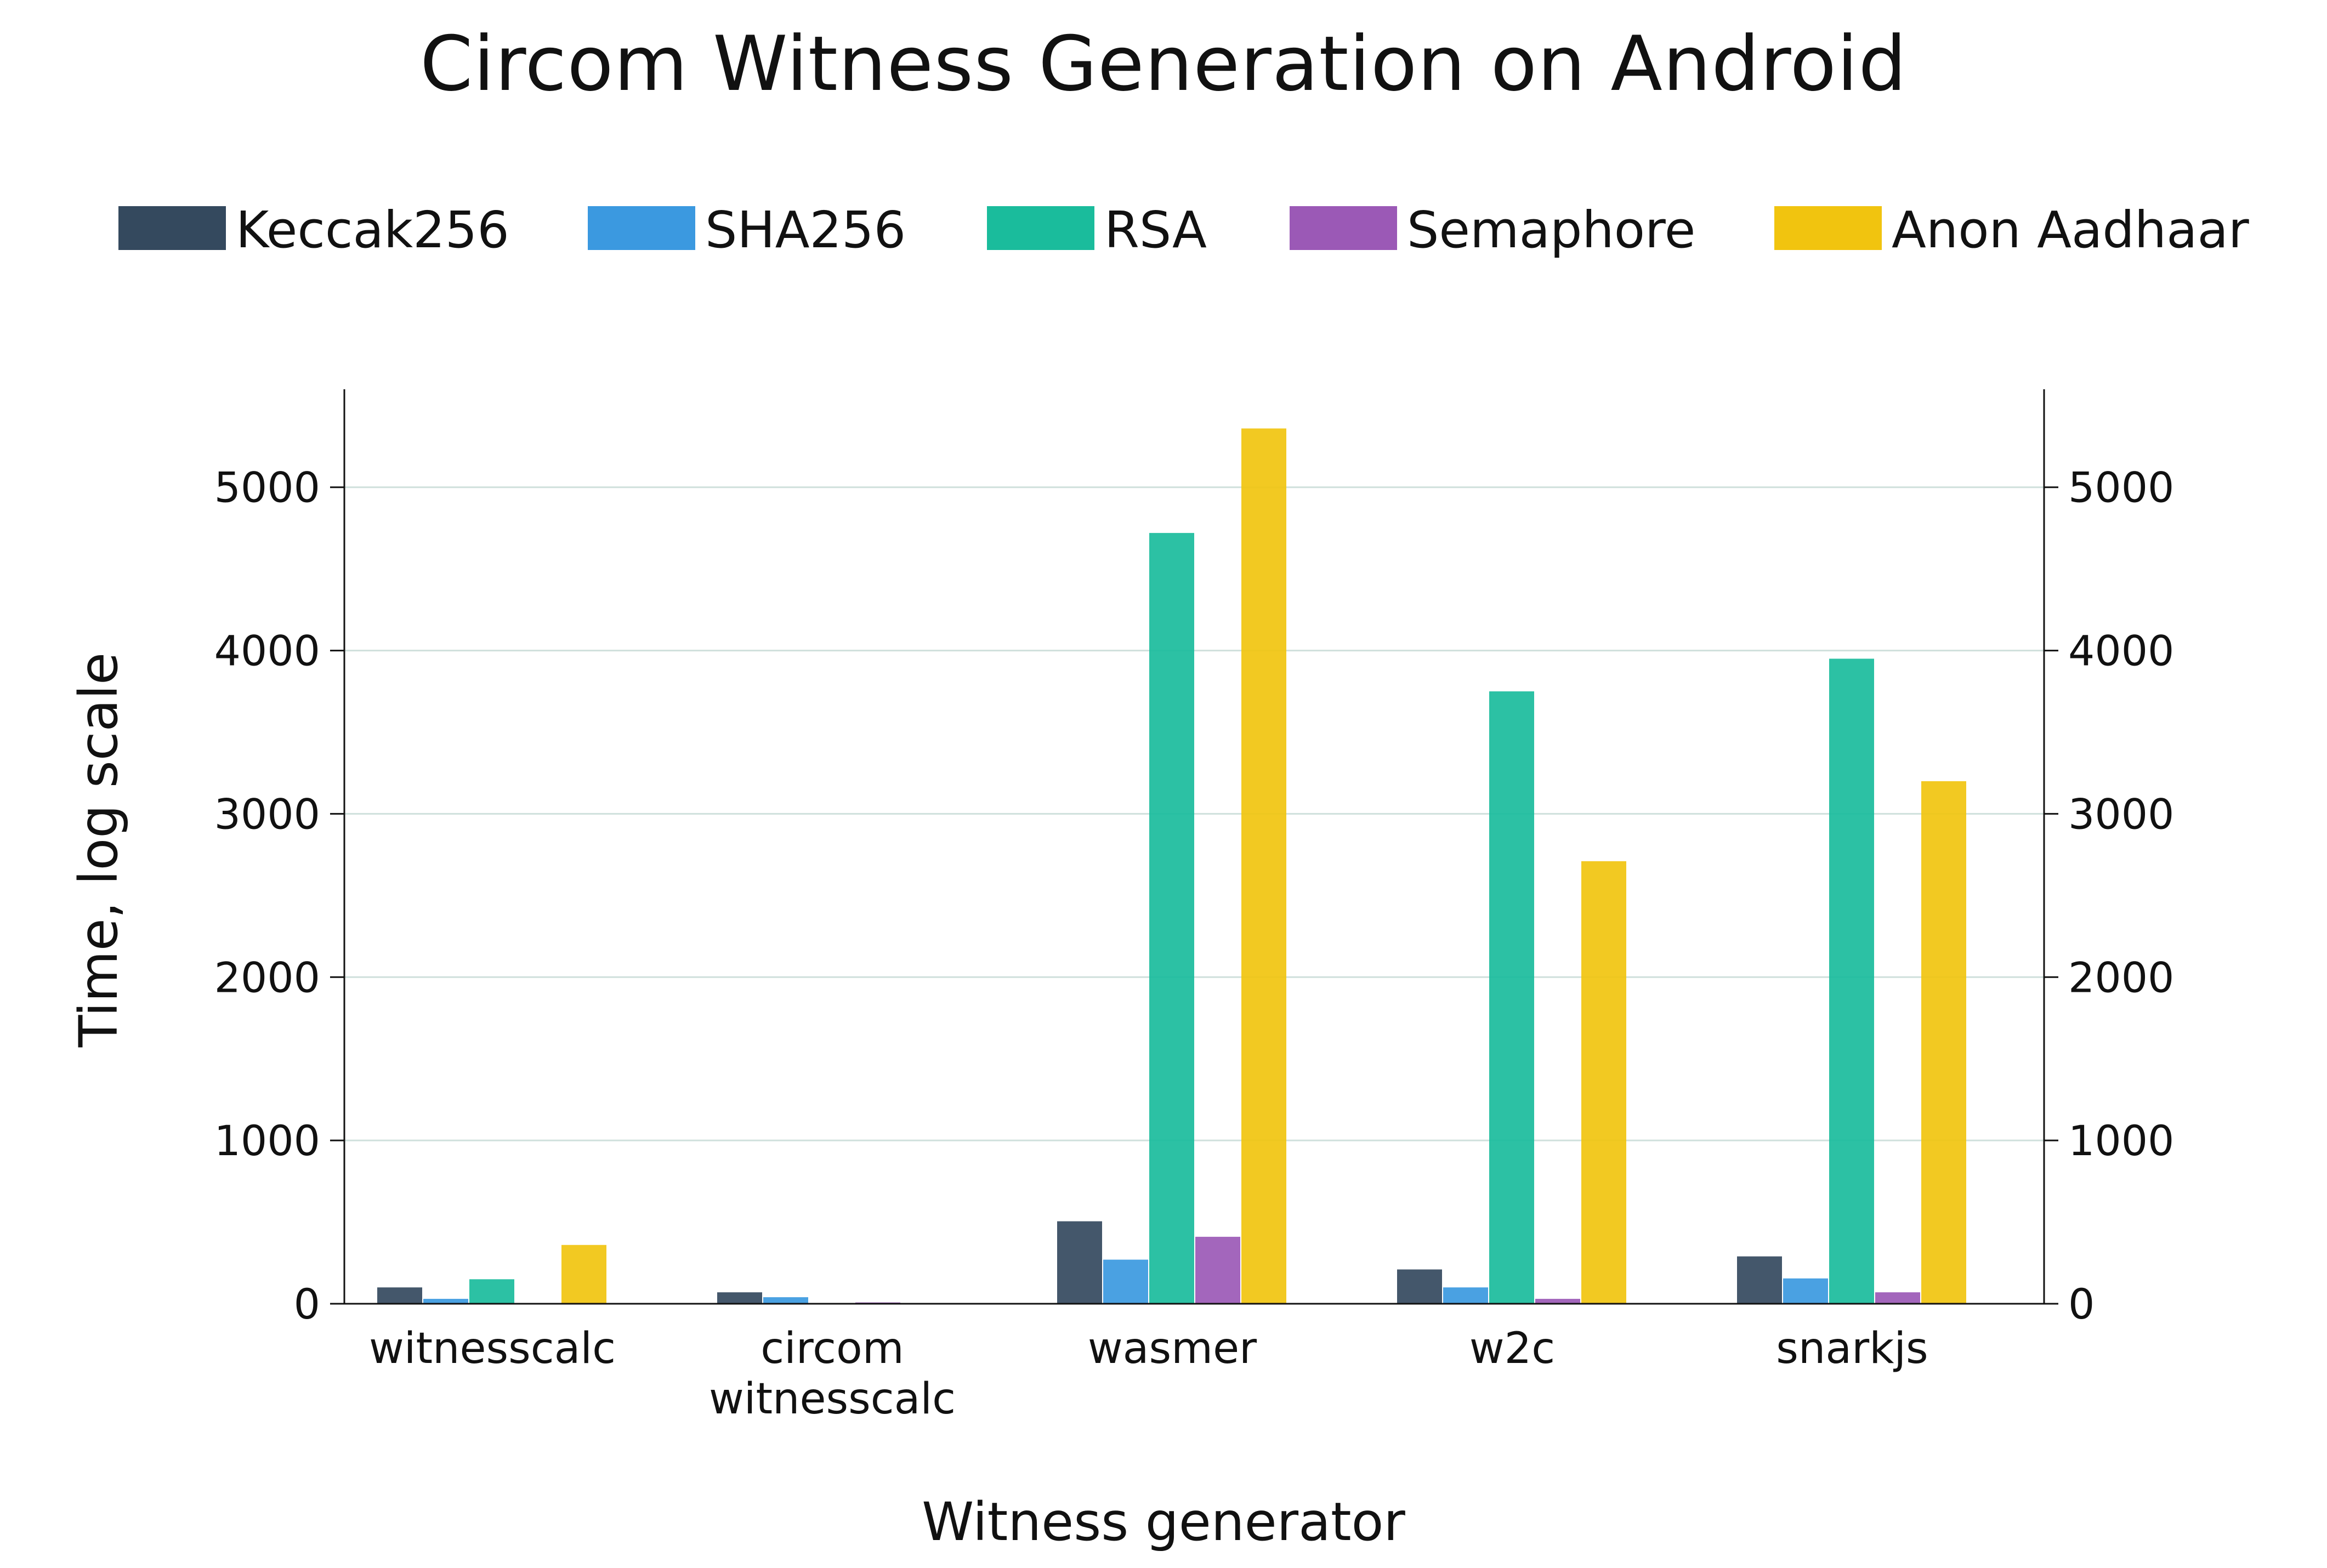  Describe the element at coordinates (2081, 1304) in the screenshot. I see `y-tick-label-right: 0` at that location.